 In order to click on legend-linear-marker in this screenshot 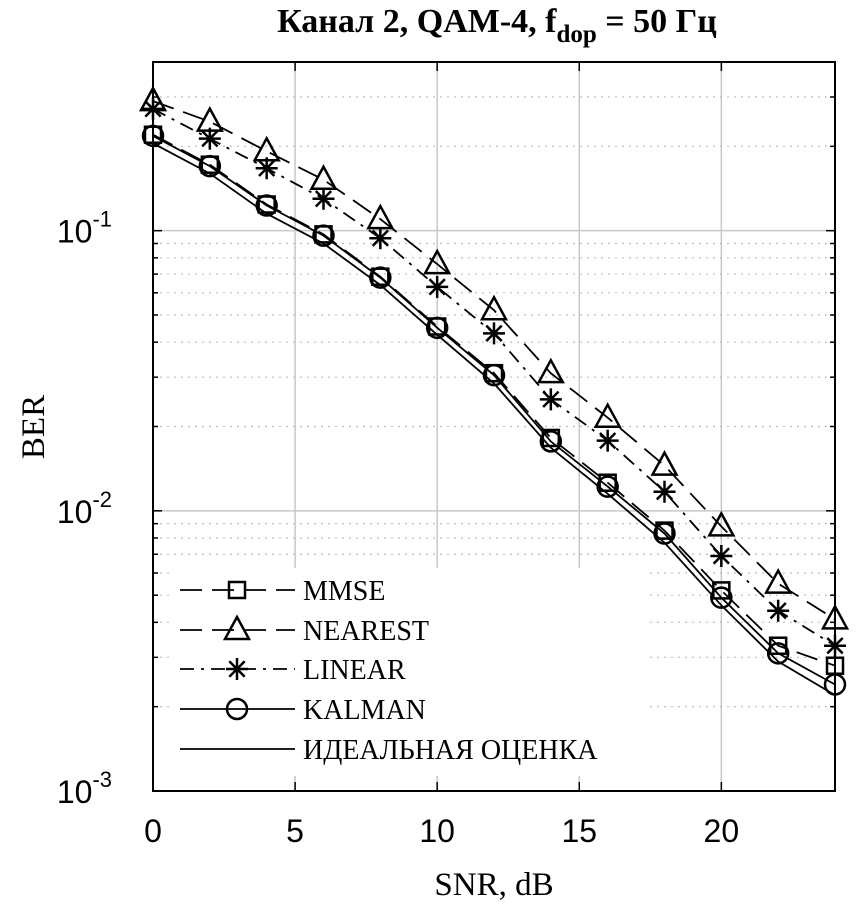, I will do `click(237, 669)`.